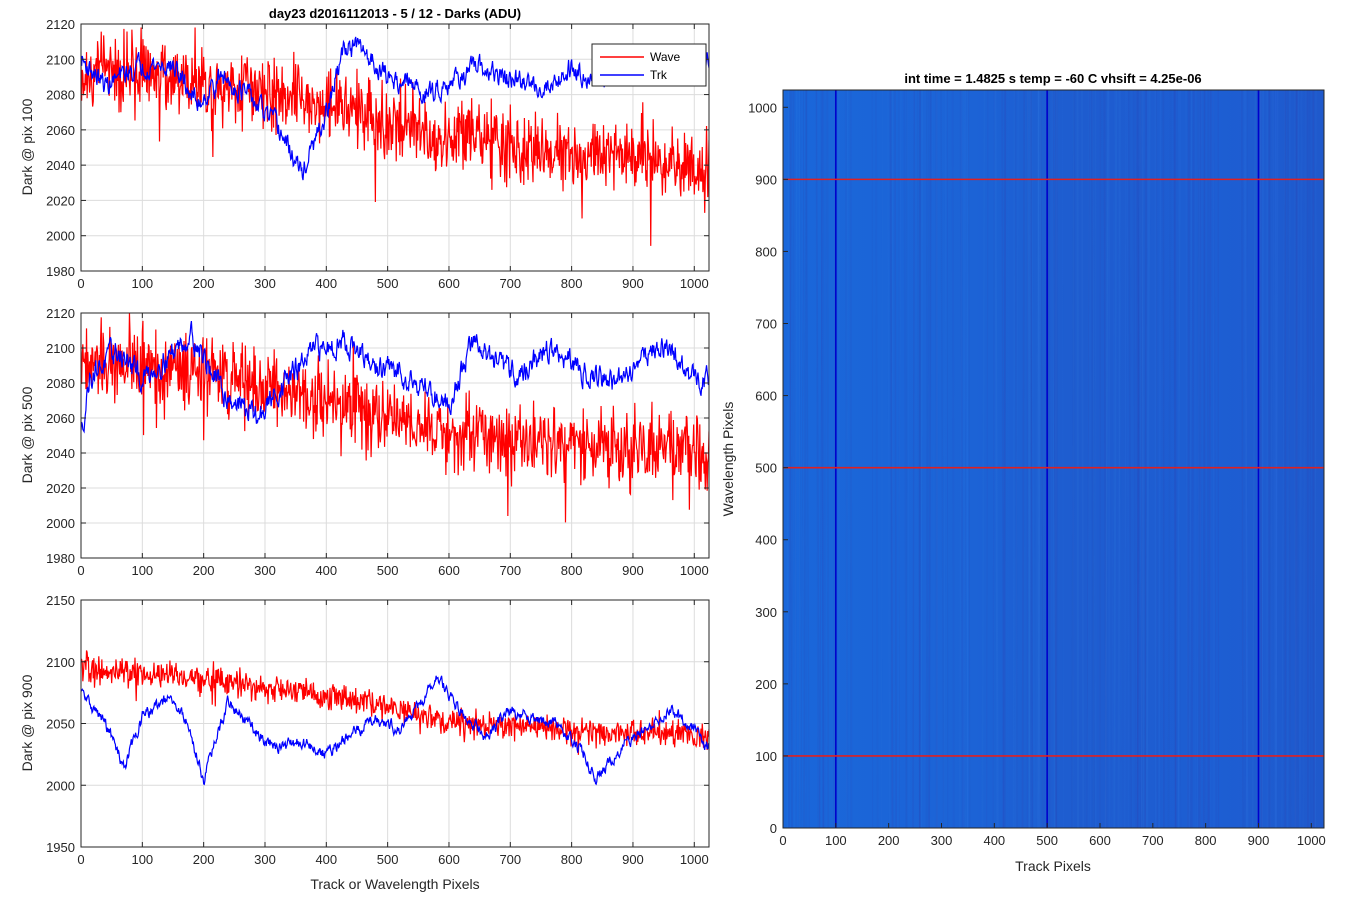 Image resolution: width=1350 pixels, height=900 pixels. I want to click on x-tick-label: 300, so click(265, 570).